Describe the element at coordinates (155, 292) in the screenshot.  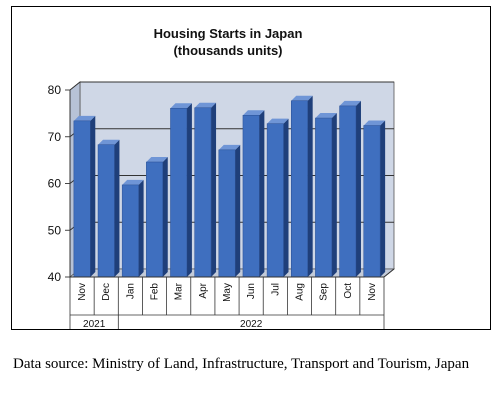
I see `x-tick-label: Feb` at that location.